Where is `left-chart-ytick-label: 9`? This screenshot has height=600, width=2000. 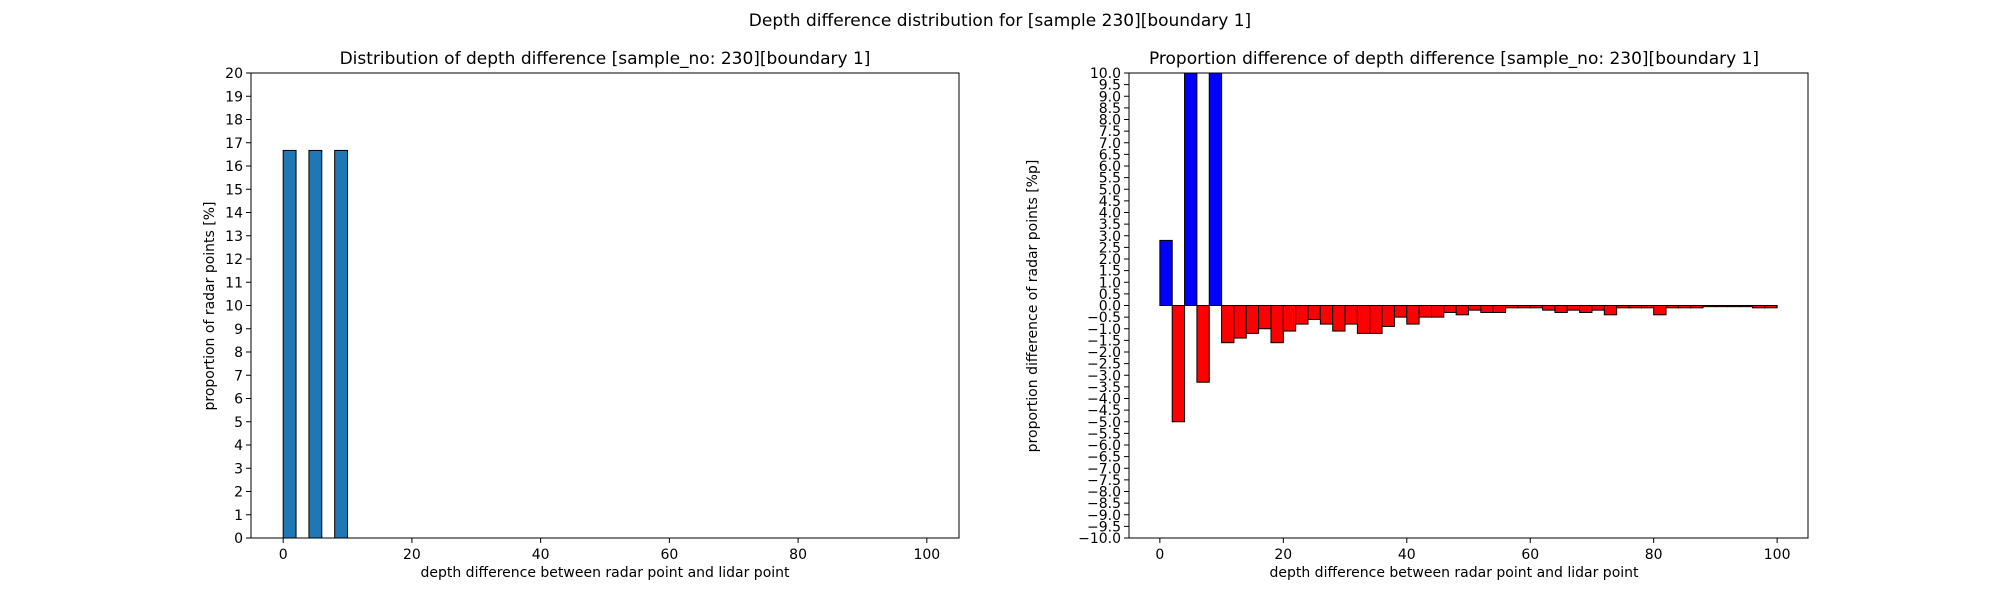
left-chart-ytick-label: 9 is located at coordinates (238, 330).